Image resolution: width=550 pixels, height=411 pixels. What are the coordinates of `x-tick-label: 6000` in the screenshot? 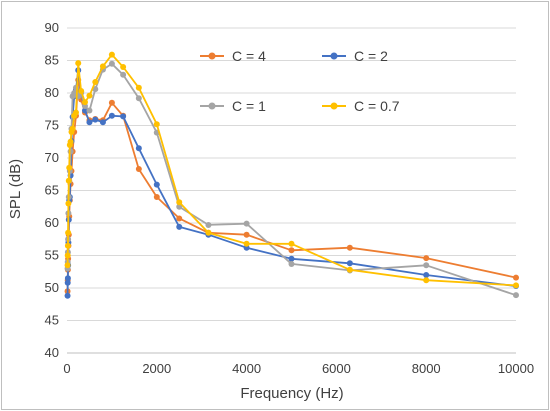 It's located at (336, 368).